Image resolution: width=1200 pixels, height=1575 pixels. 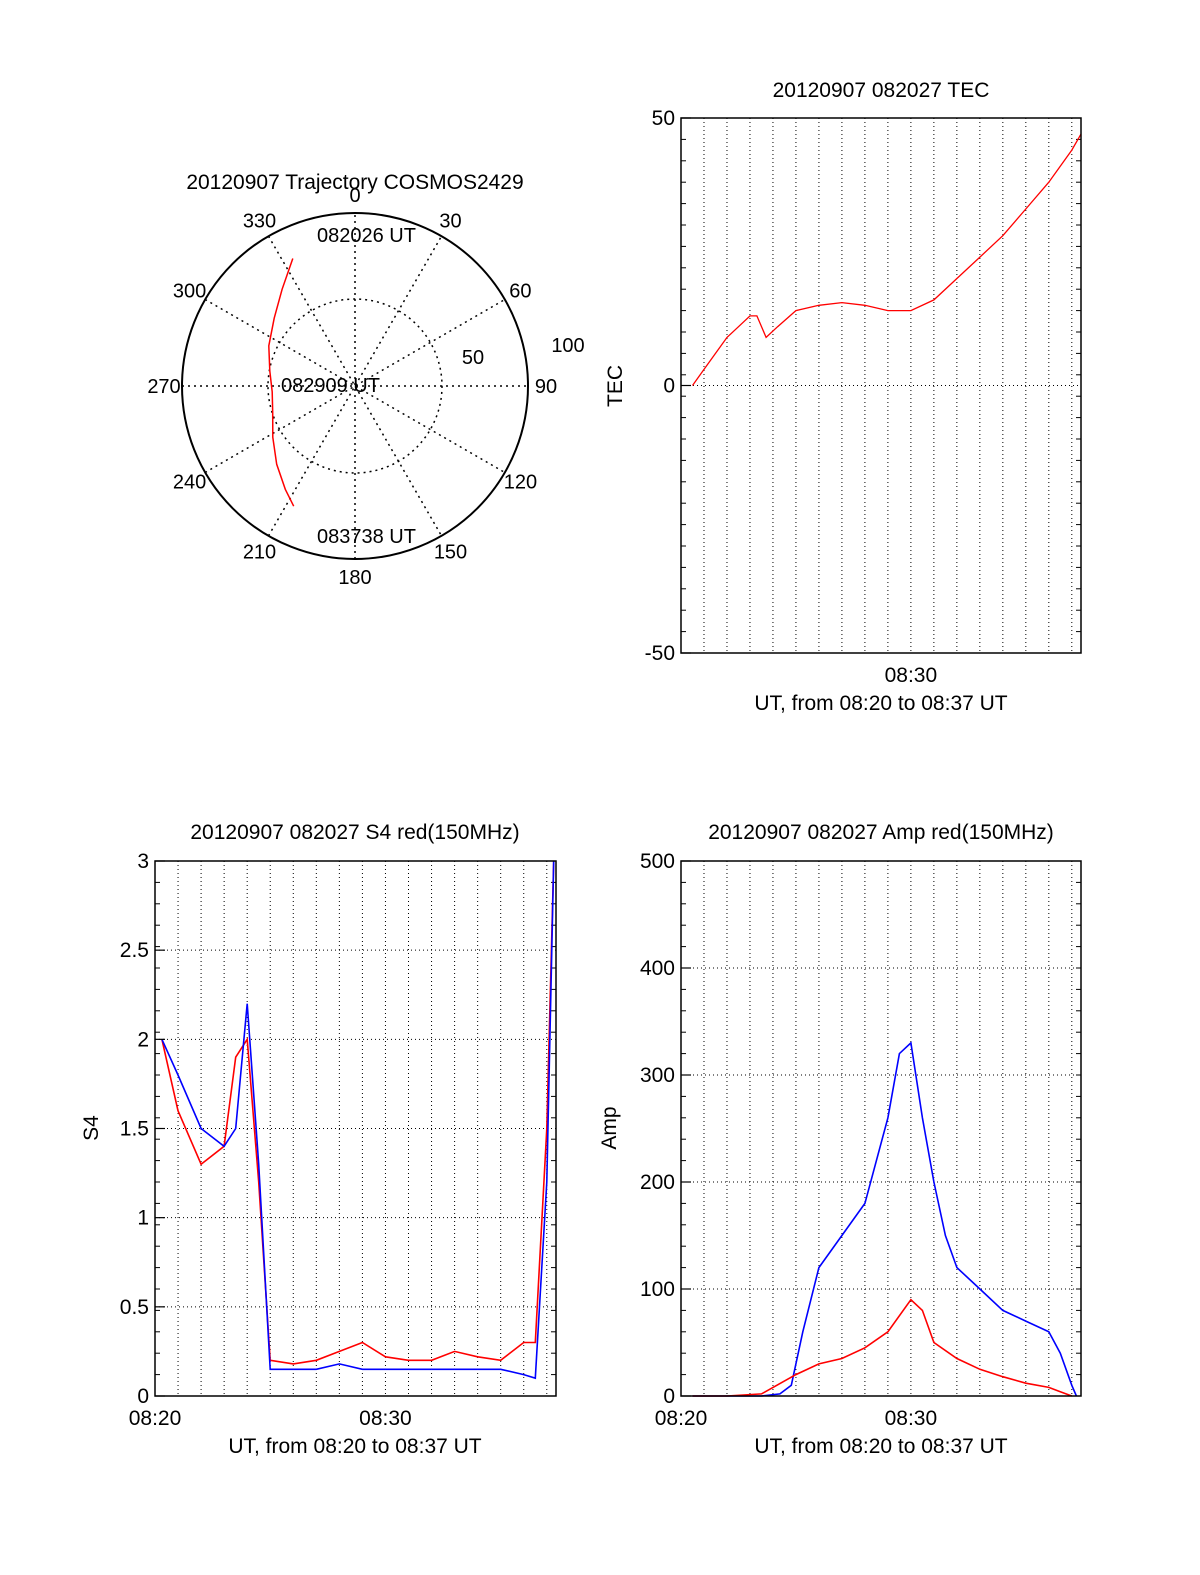 What do you see at coordinates (91, 1128) in the screenshot?
I see `s4-ylabel: S4` at bounding box center [91, 1128].